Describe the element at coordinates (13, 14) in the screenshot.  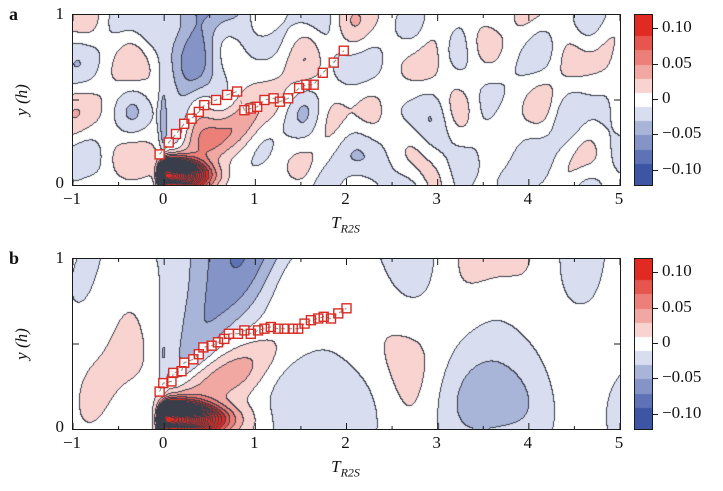
I see `panel-label: a` at that location.